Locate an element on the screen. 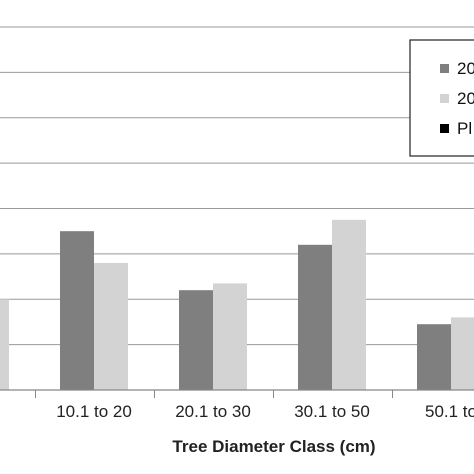  x-axis-title: Tree Diameter Class (cm) is located at coordinates (273, 446).